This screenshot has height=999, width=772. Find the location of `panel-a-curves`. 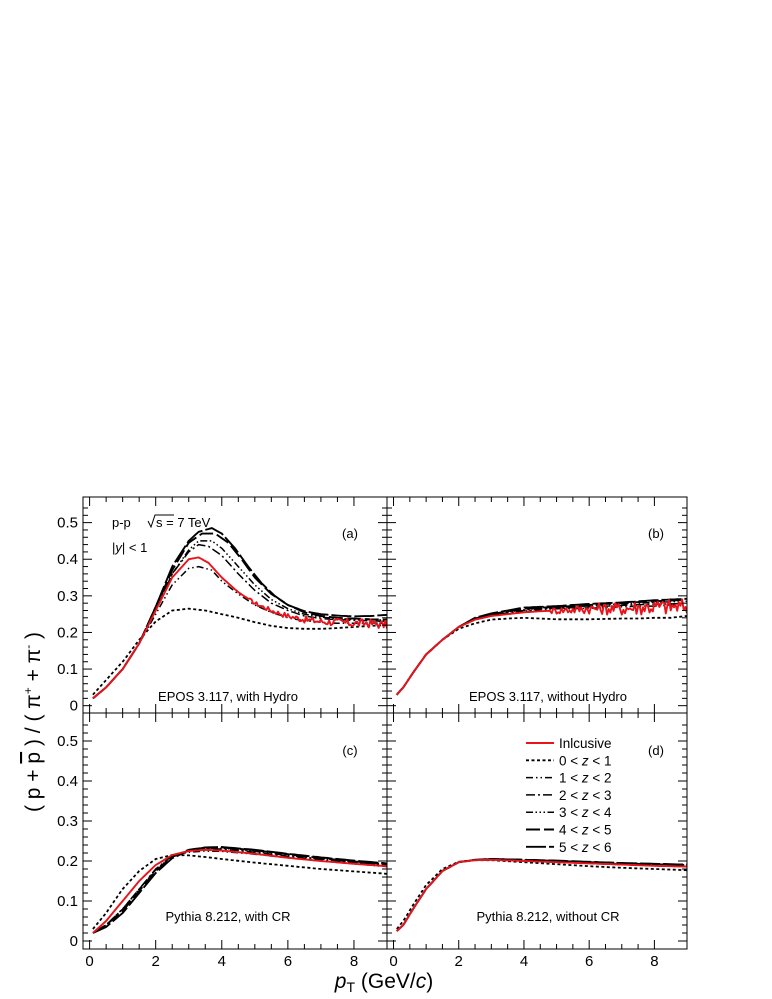

panel-a-curves is located at coordinates (239, 613).